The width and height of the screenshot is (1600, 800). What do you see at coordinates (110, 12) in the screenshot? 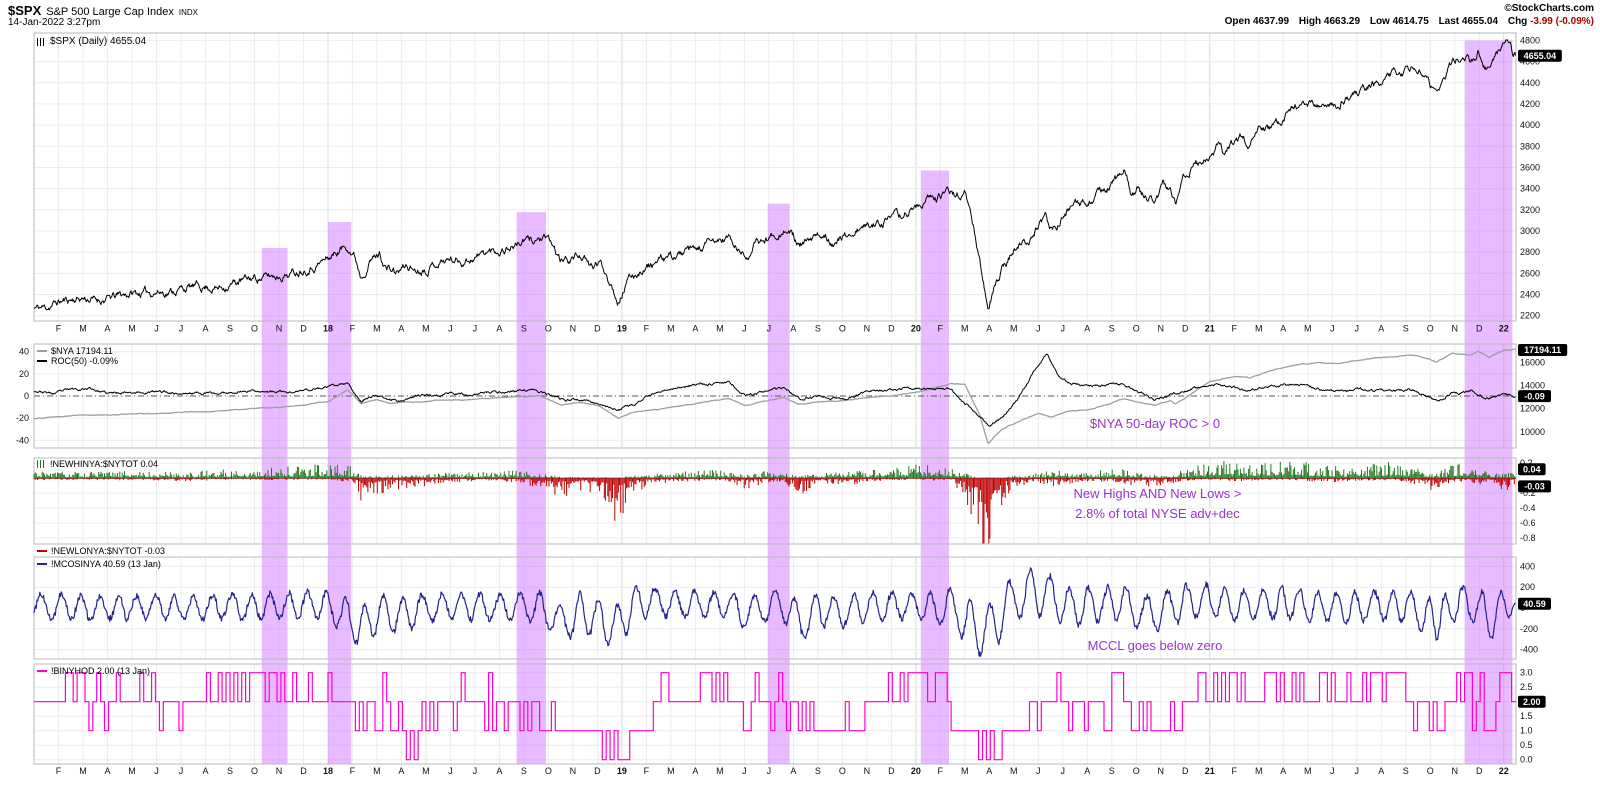
I see `symbol-name: S&P 500 Large Cap Index` at bounding box center [110, 12].